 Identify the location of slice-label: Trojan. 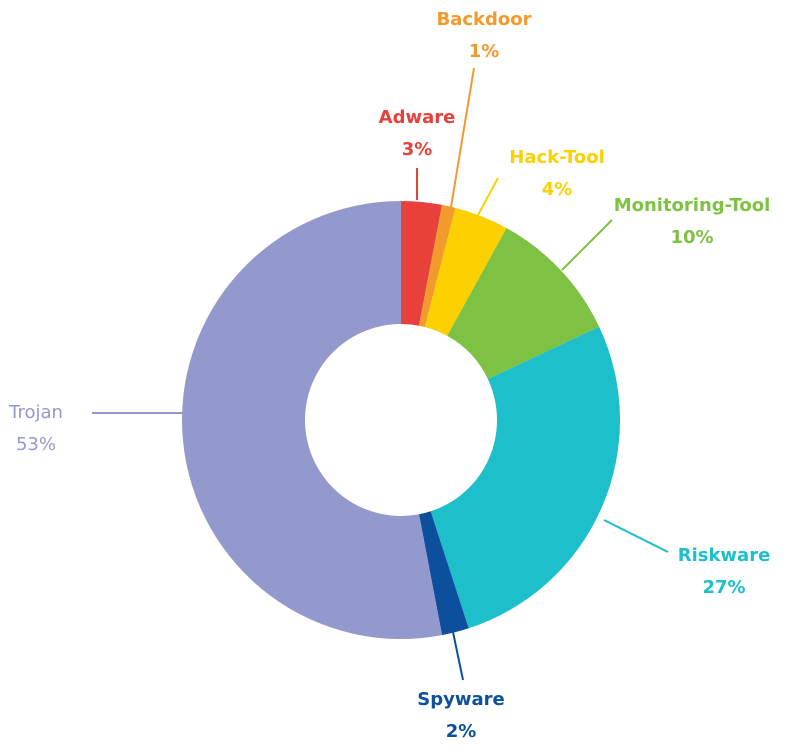
(35, 412).